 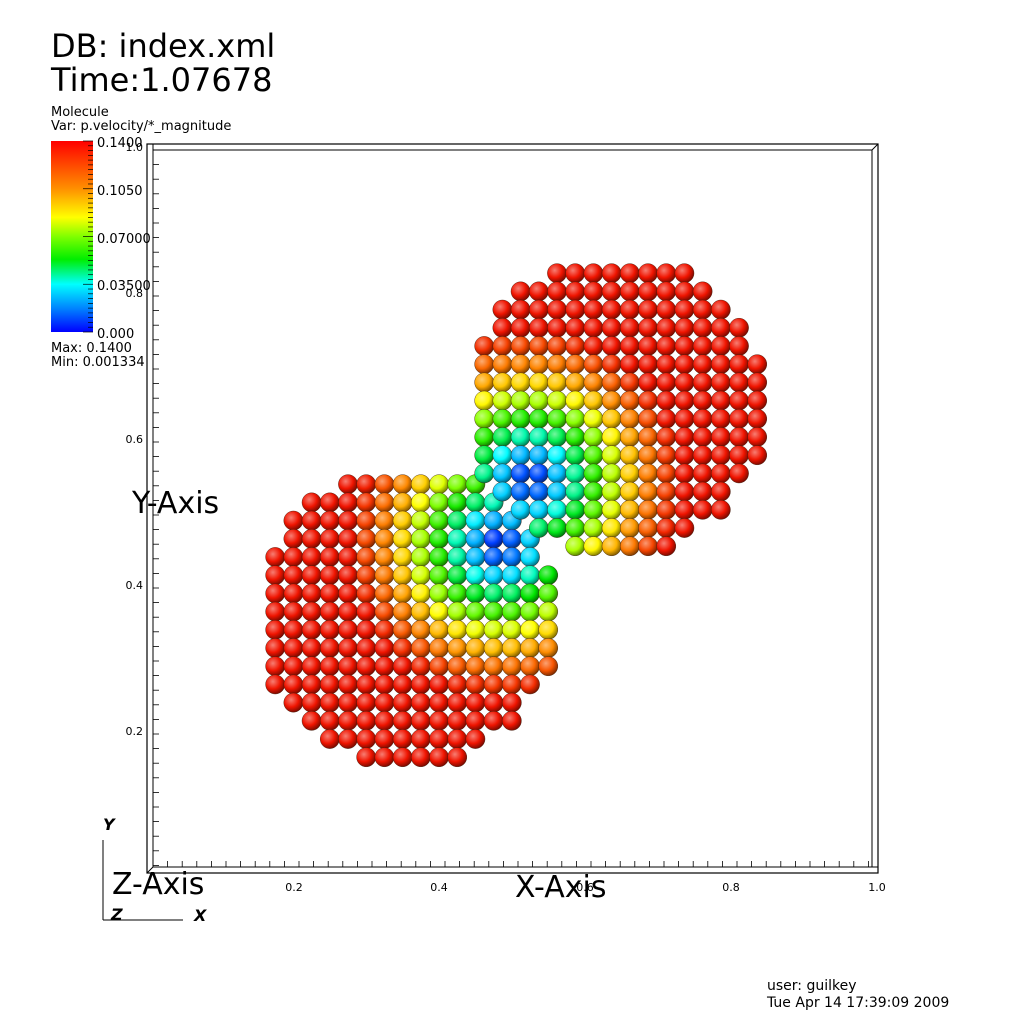 I want to click on y-tick-label: 0.8, so click(x=135, y=293).